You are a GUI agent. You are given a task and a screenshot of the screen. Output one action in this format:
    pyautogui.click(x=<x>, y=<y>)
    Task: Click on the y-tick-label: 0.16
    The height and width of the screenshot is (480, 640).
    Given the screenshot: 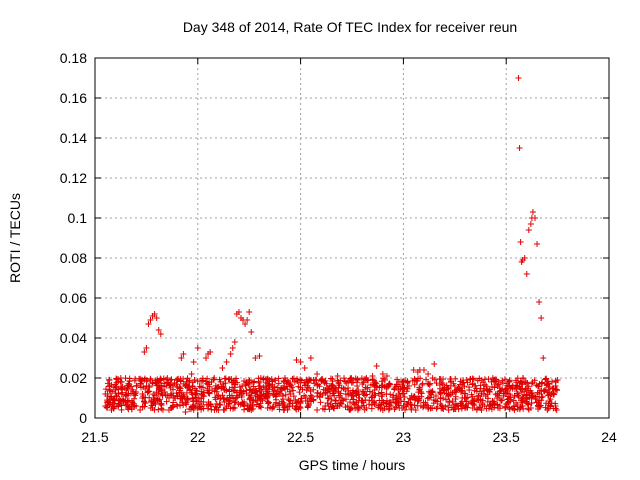 What is the action you would take?
    pyautogui.click(x=73, y=98)
    